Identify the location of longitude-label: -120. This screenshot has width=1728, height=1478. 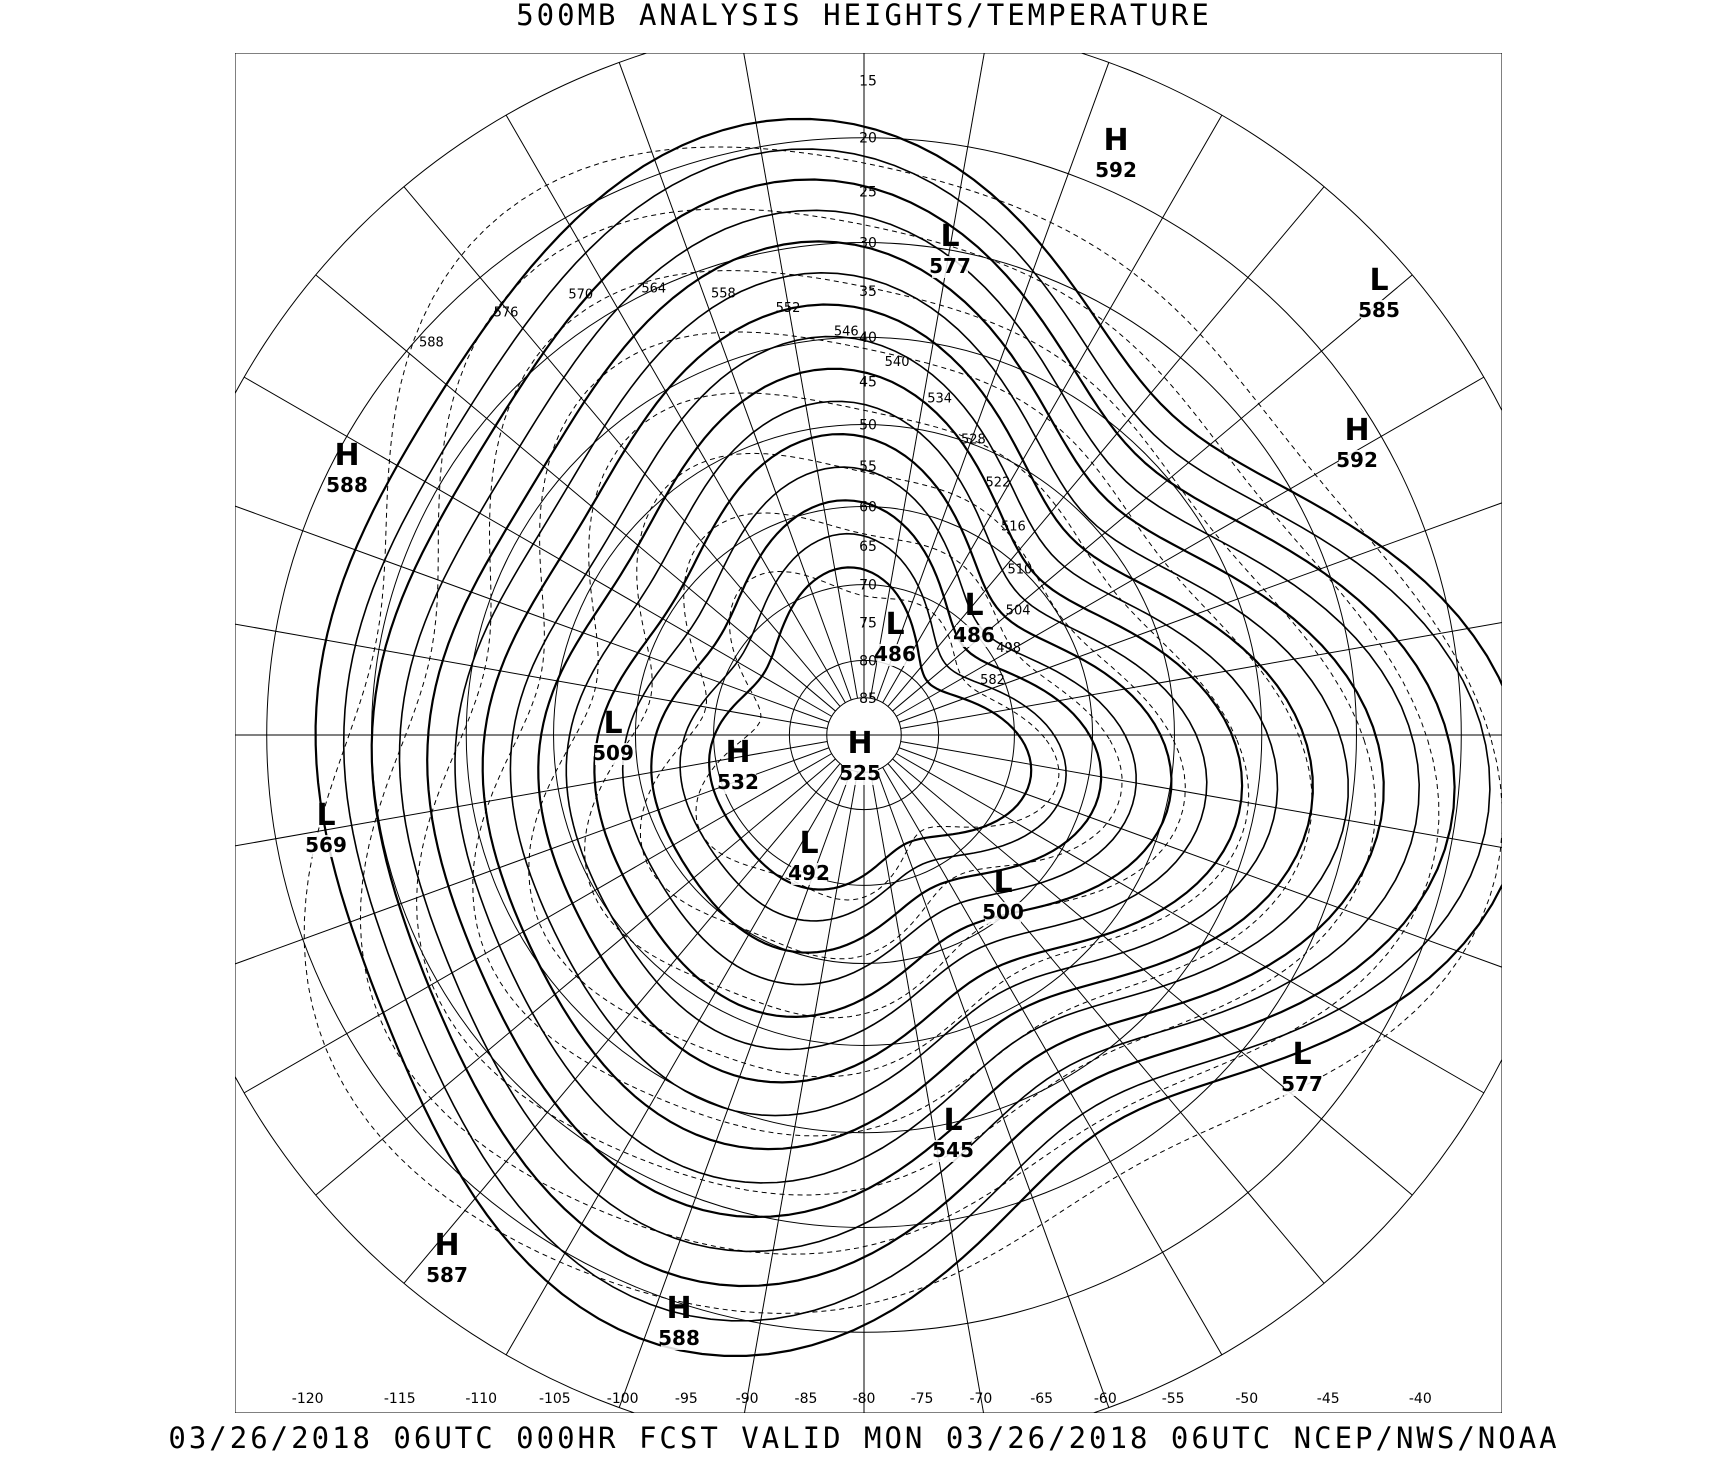
(308, 1399).